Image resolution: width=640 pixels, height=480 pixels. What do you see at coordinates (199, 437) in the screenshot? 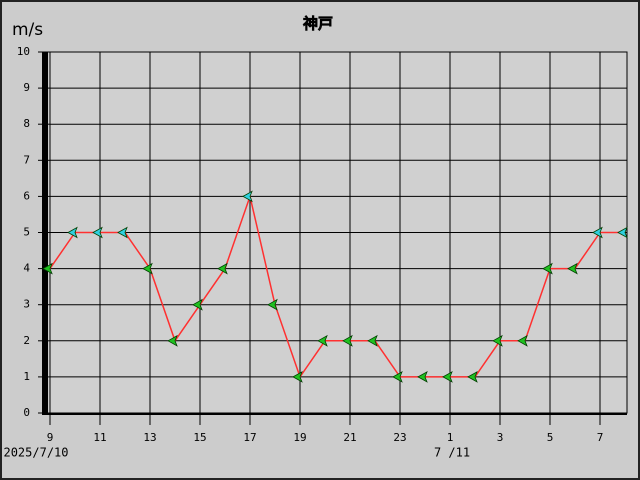
I see `x-tick-label: 15` at bounding box center [199, 437].